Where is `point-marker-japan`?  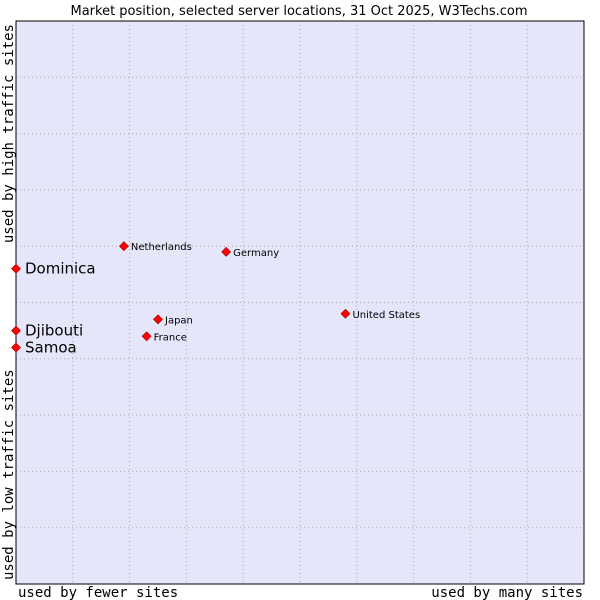
point-marker-japan is located at coordinates (158, 319).